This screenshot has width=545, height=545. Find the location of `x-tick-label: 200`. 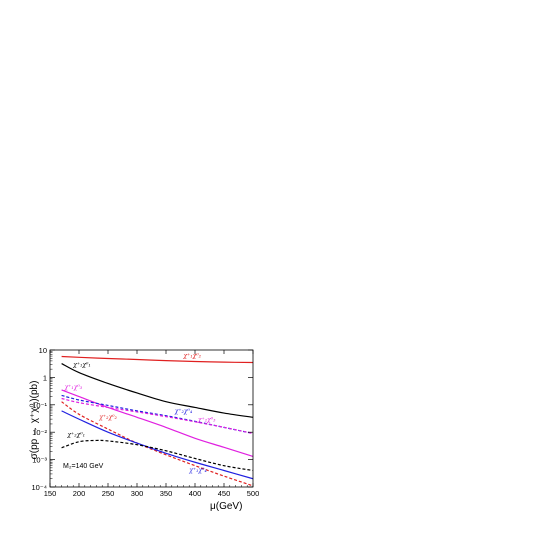

x-tick-label: 200 is located at coordinates (79, 493).